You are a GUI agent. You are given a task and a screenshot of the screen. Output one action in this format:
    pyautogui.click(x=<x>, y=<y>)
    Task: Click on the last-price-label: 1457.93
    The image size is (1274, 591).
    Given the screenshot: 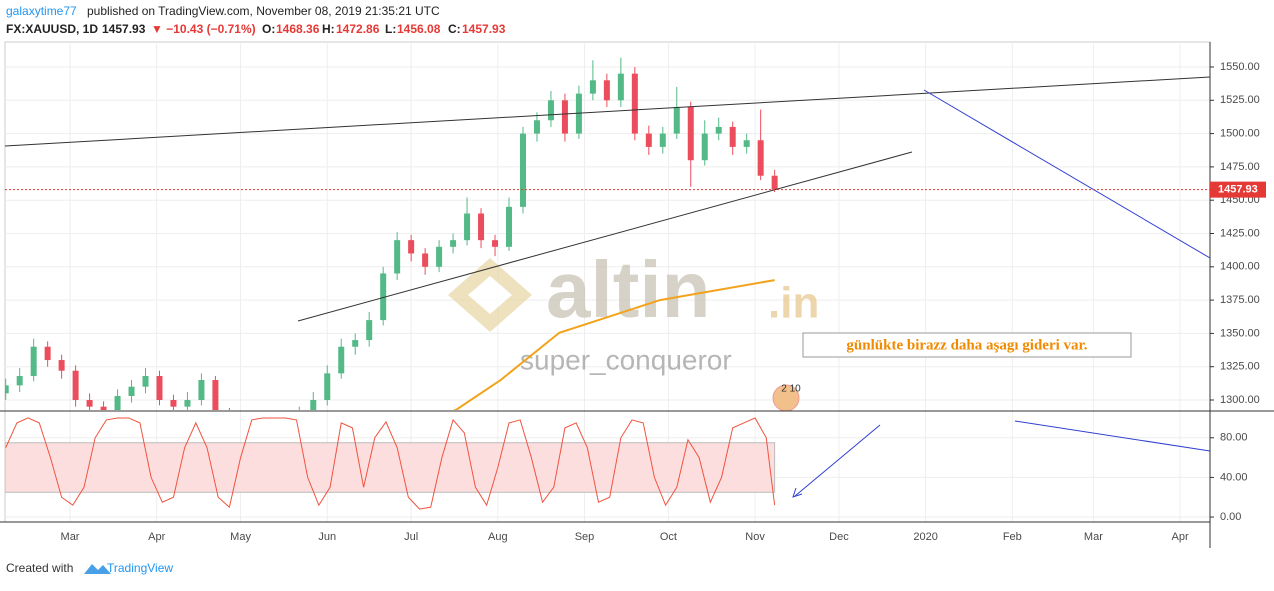 What is the action you would take?
    pyautogui.click(x=1238, y=190)
    